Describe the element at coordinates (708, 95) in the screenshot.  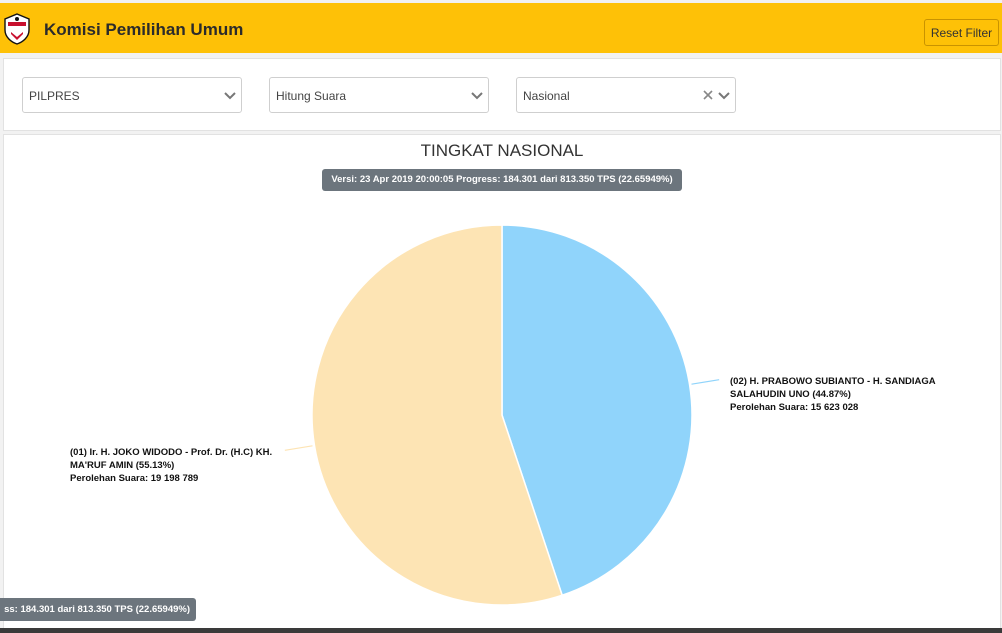
I see `clear-icon` at that location.